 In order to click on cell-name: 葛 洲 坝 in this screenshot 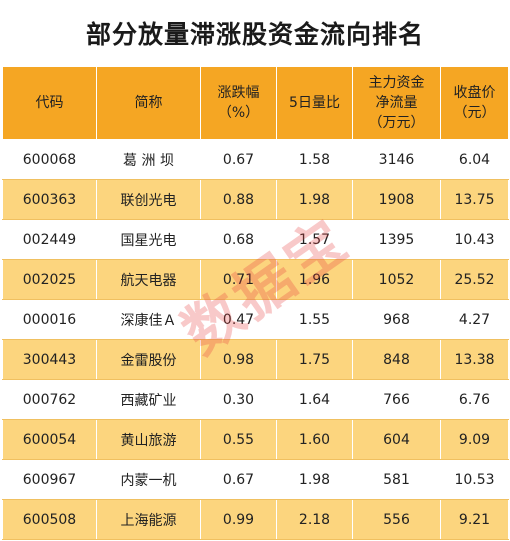, I will do `click(148, 159)`.